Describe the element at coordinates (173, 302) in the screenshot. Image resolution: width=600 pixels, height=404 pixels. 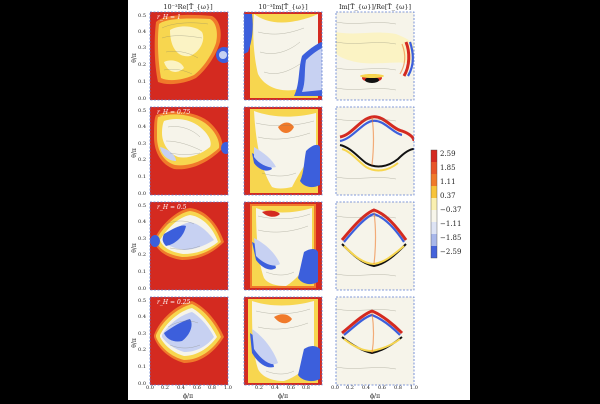
I see `rh-label-4: r_H = 0.25` at that location.